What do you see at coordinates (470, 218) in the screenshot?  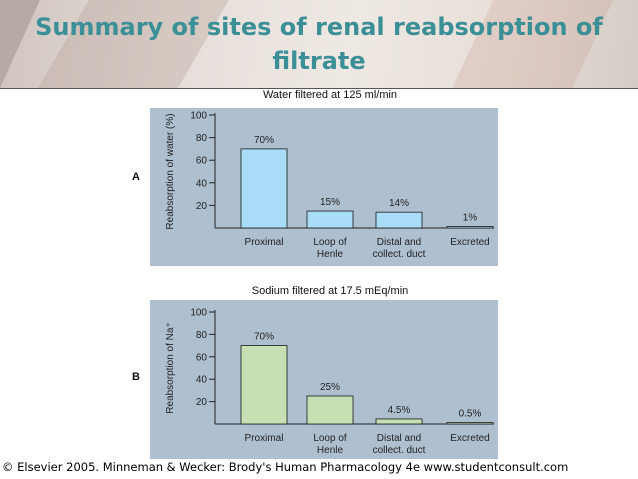 I see `data-label: 1%` at bounding box center [470, 218].